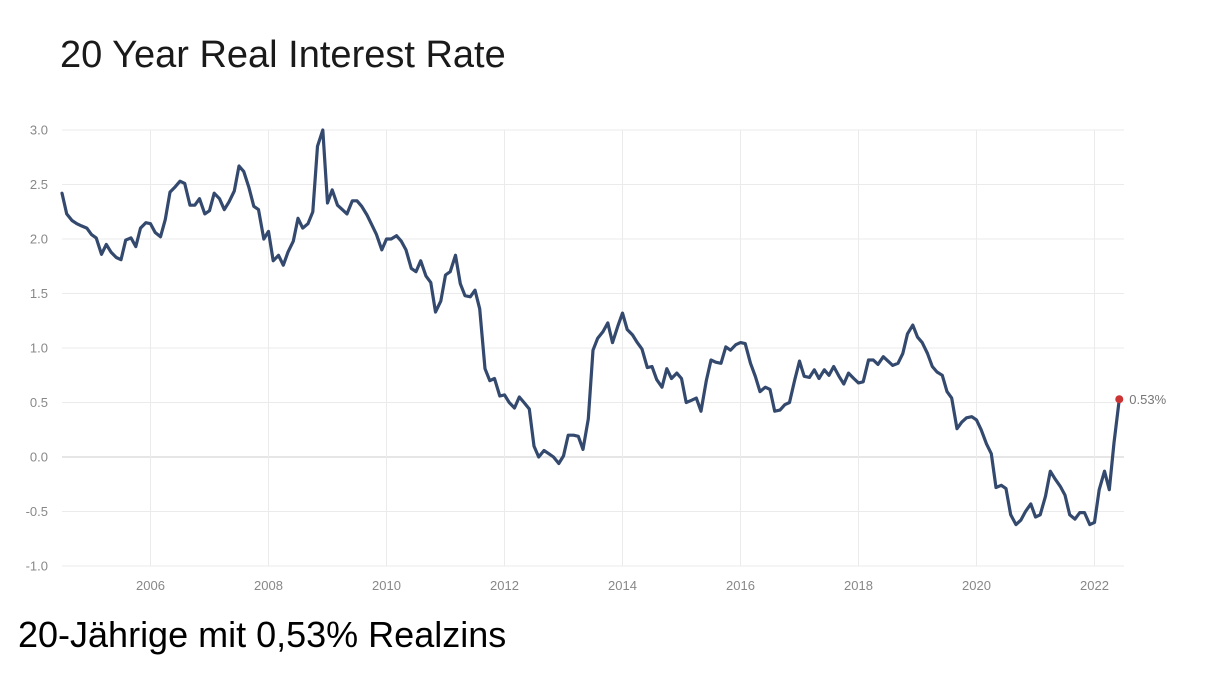  What do you see at coordinates (1094, 585) in the screenshot?
I see `x-tick-label: 2022` at bounding box center [1094, 585].